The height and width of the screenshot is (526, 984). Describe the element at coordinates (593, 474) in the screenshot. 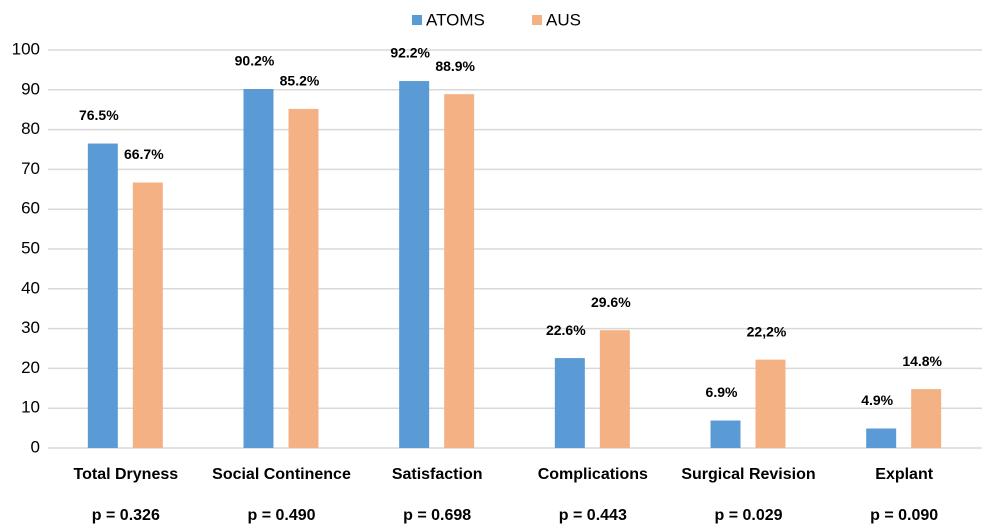

I see `x-tick-label: Complications` at that location.